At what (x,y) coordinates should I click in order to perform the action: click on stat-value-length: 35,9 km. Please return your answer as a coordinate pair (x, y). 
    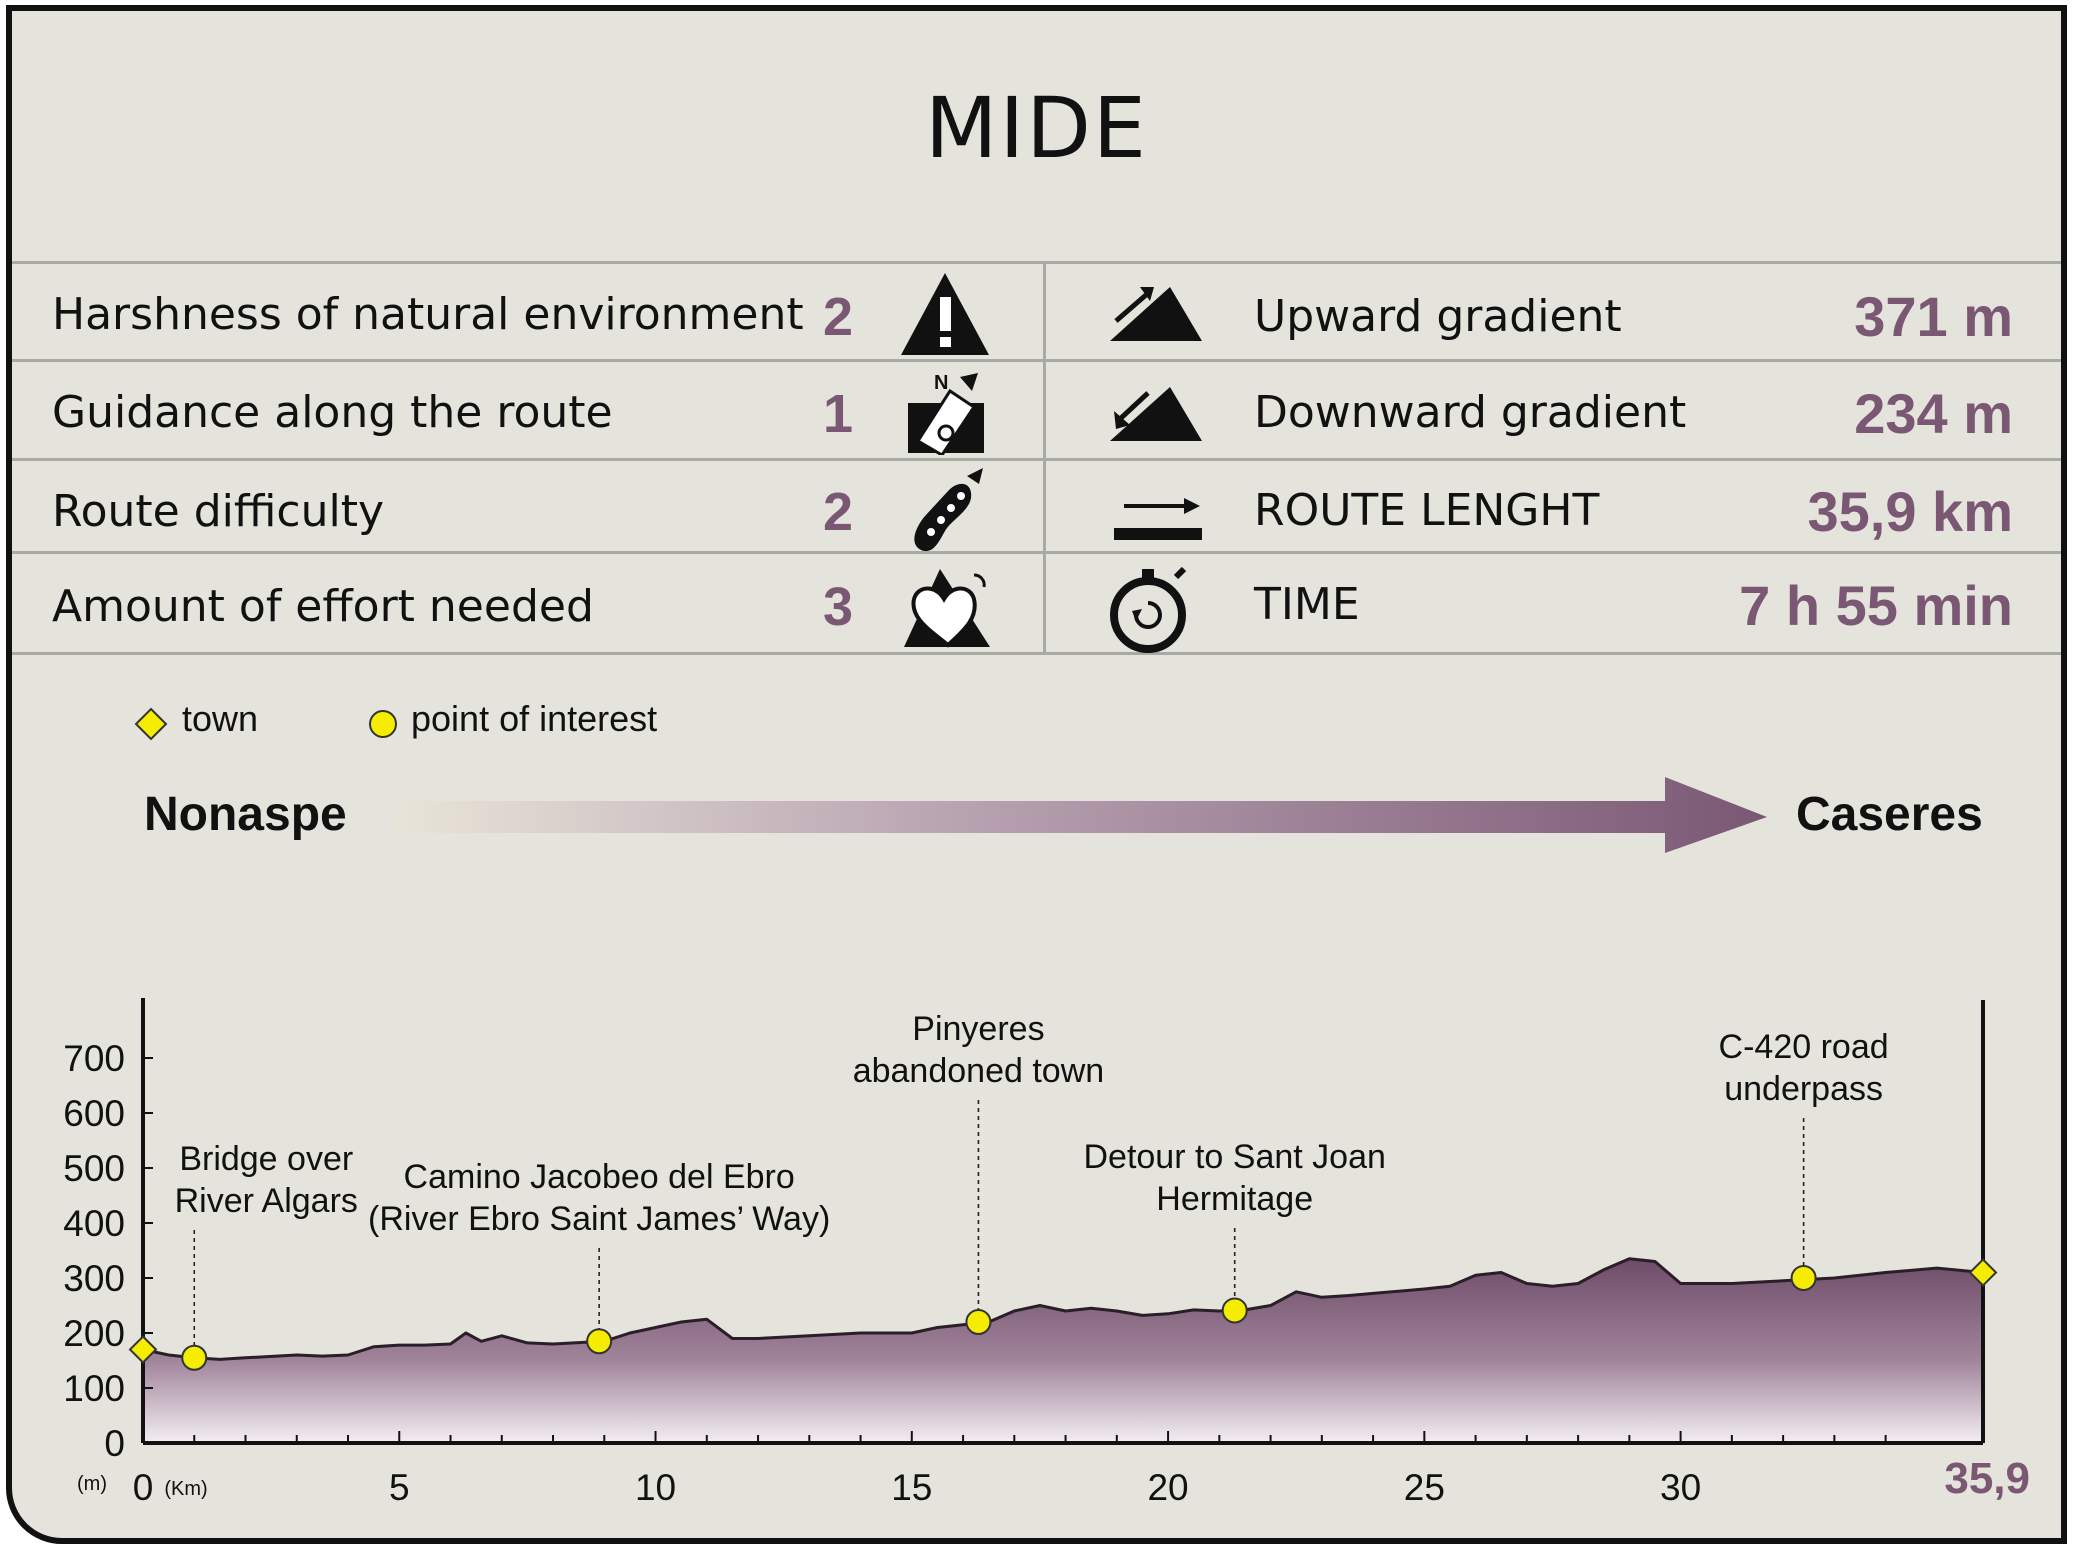
    Looking at the image, I should click on (1910, 511).